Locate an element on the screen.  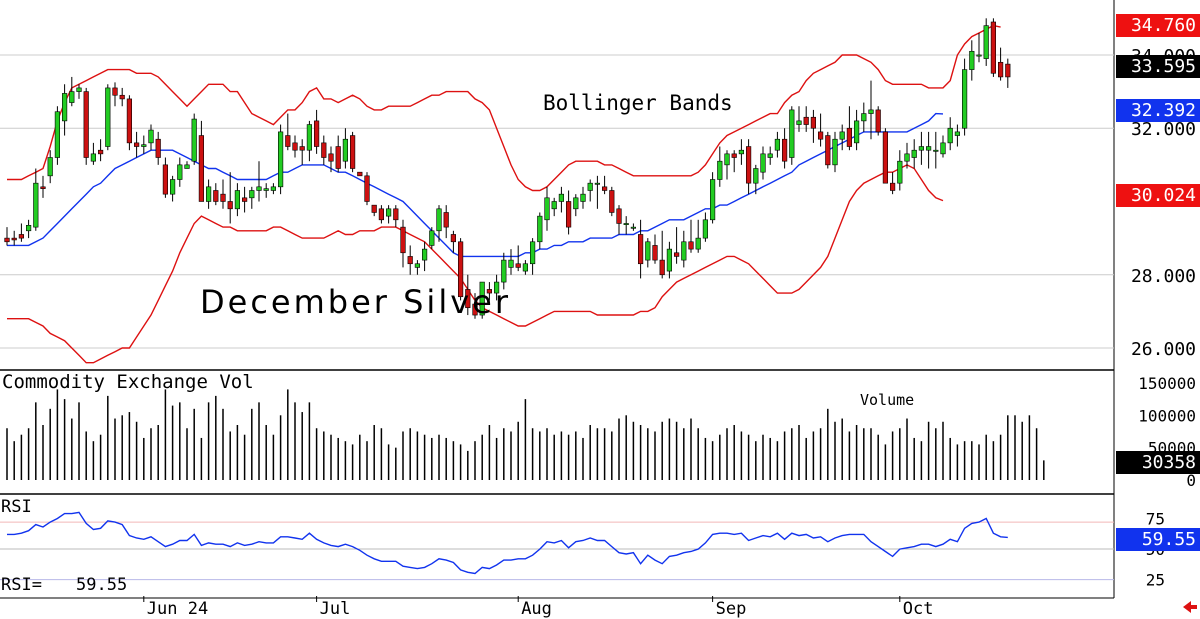
mid-band-value: 32.392 is located at coordinates (1163, 110).